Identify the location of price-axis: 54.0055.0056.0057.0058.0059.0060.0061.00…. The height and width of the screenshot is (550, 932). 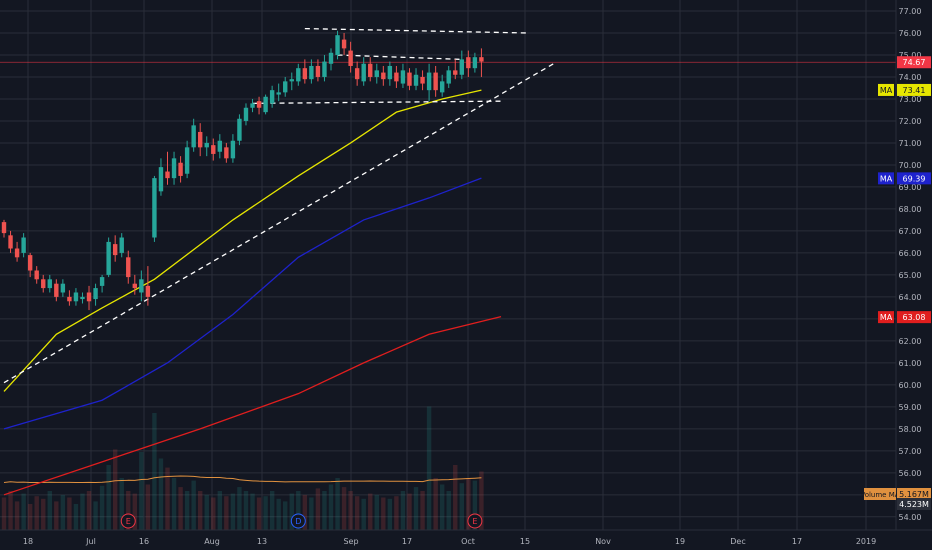
(914, 265).